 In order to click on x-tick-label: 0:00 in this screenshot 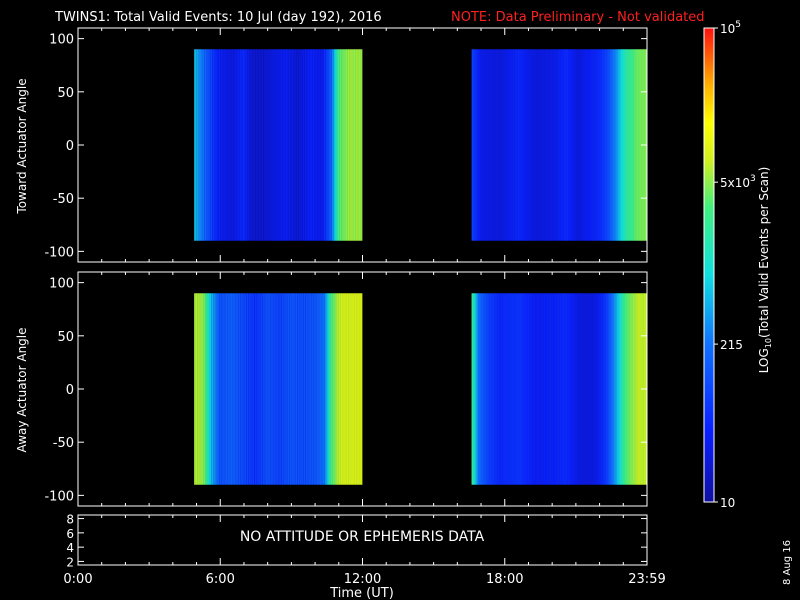, I will do `click(77, 579)`.